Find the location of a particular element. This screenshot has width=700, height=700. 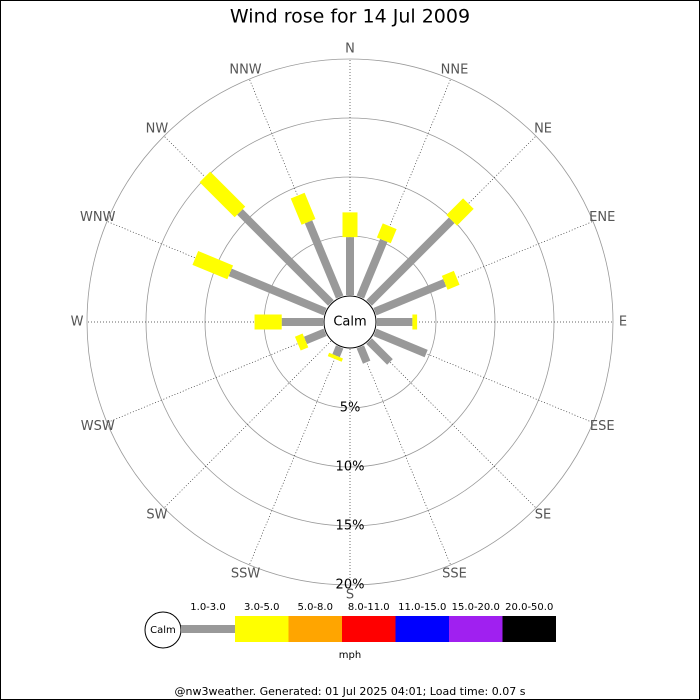

direction-label: ESE is located at coordinates (602, 426).